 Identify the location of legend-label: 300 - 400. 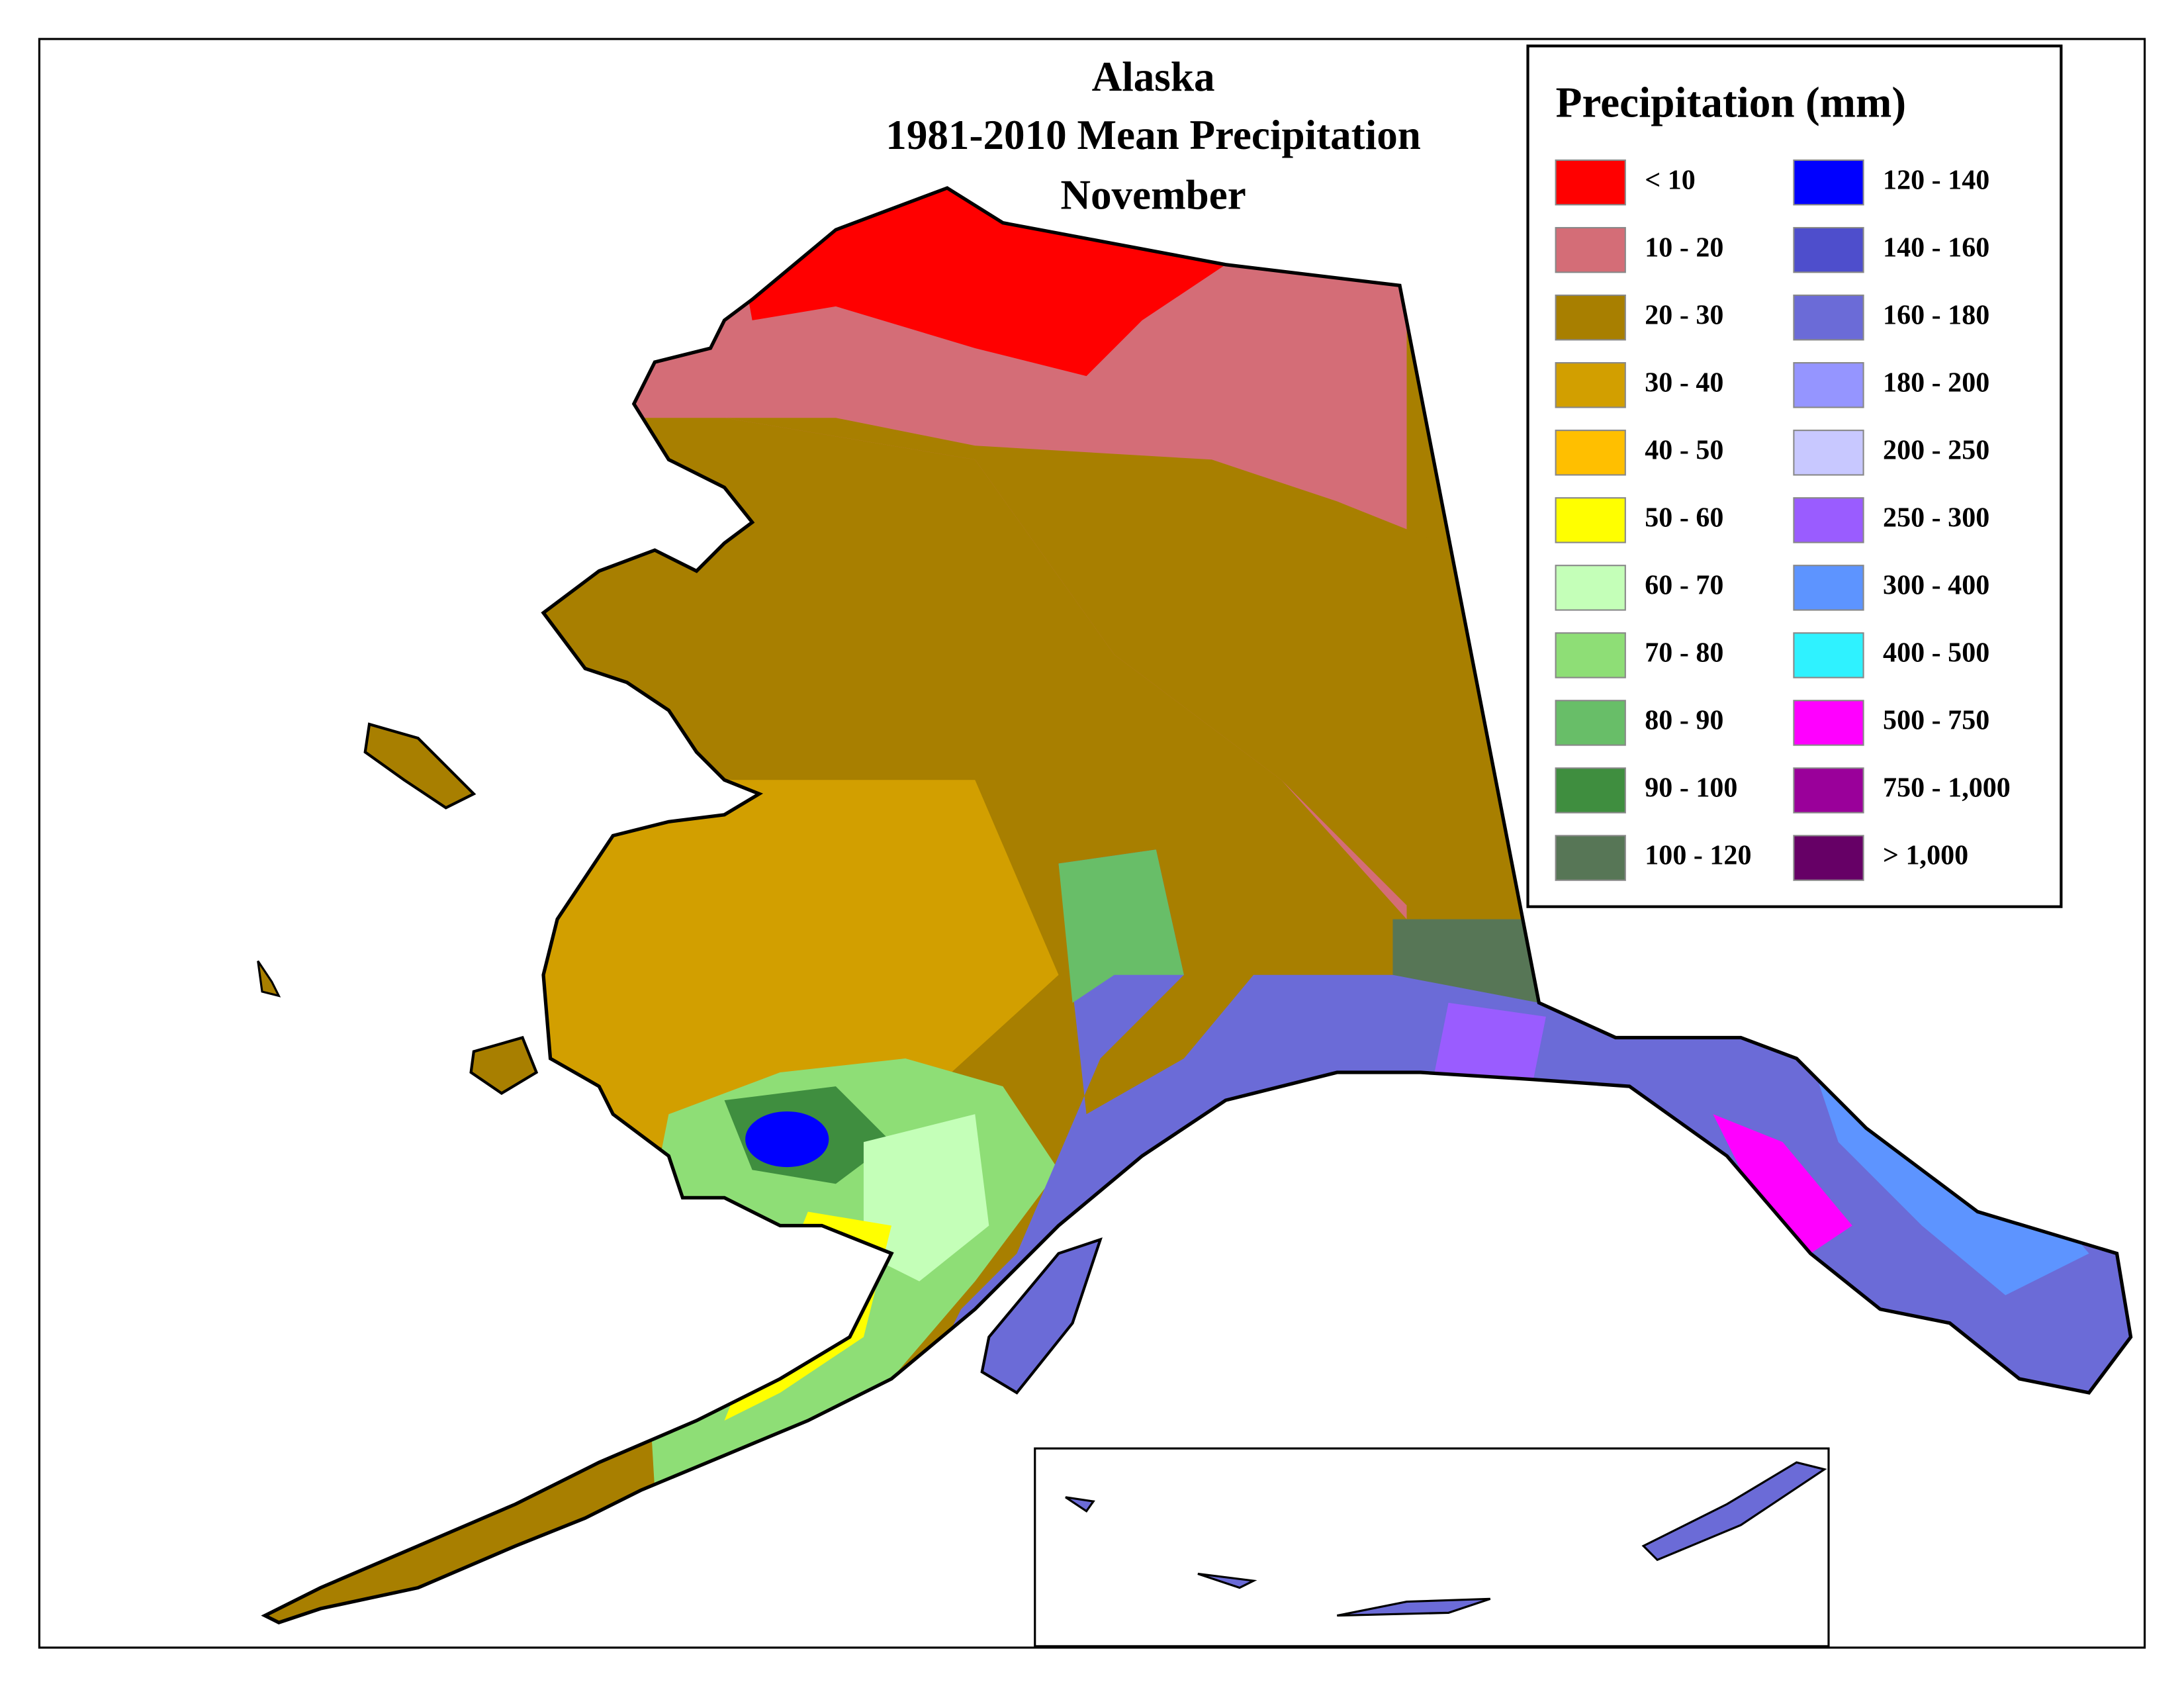
(1936, 586).